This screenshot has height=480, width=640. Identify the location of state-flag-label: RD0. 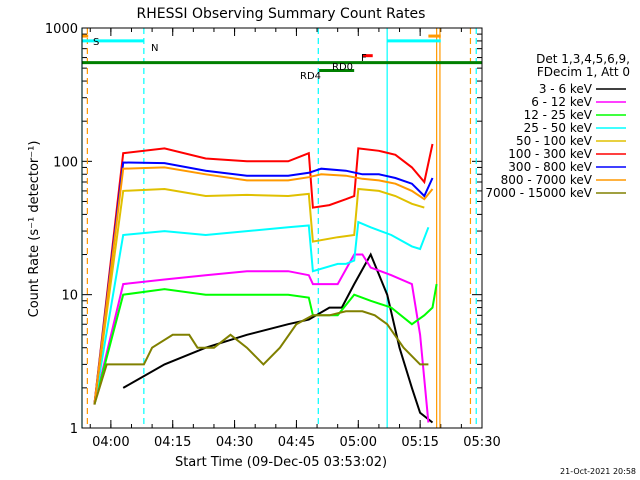
(342, 67).